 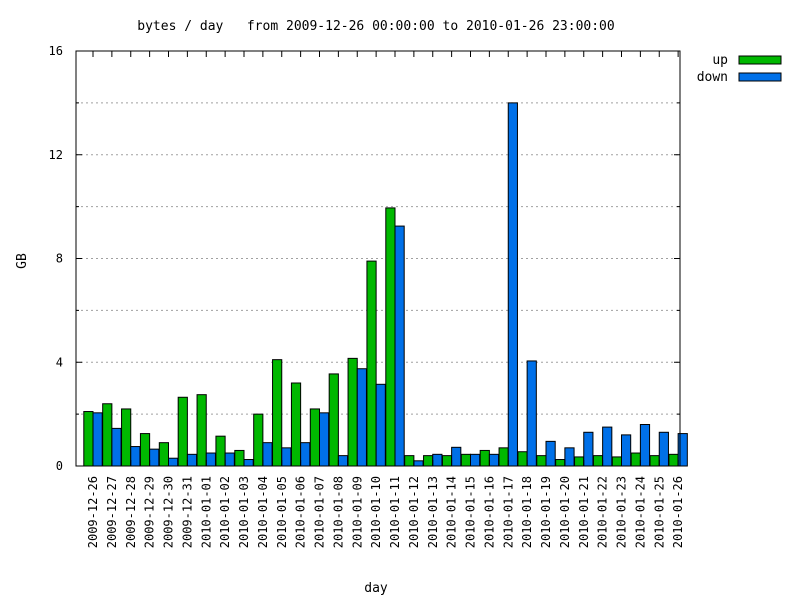 What do you see at coordinates (452, 512) in the screenshot?
I see `x-tick-label: 2010-01-14` at bounding box center [452, 512].